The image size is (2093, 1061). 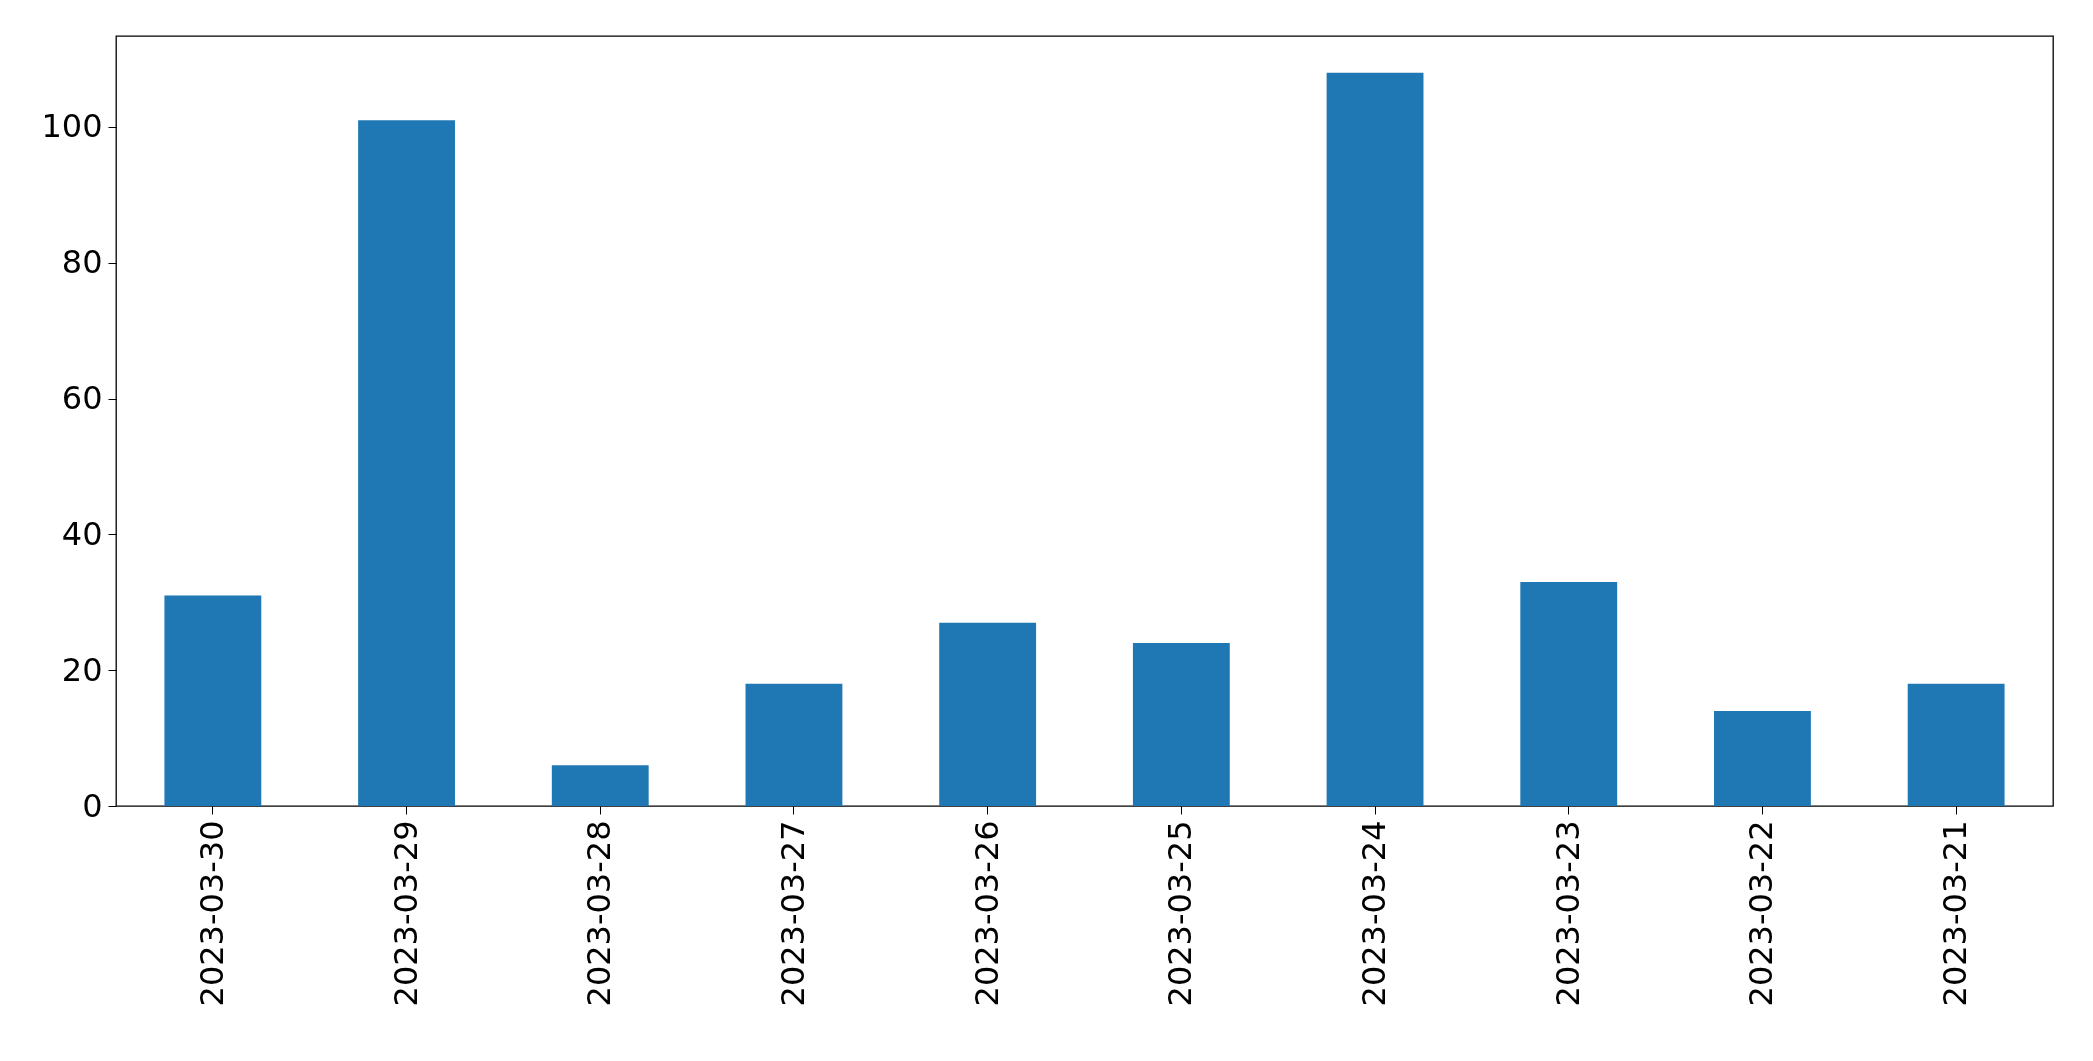 What do you see at coordinates (82, 398) in the screenshot?
I see `y-tick-label: 60` at bounding box center [82, 398].